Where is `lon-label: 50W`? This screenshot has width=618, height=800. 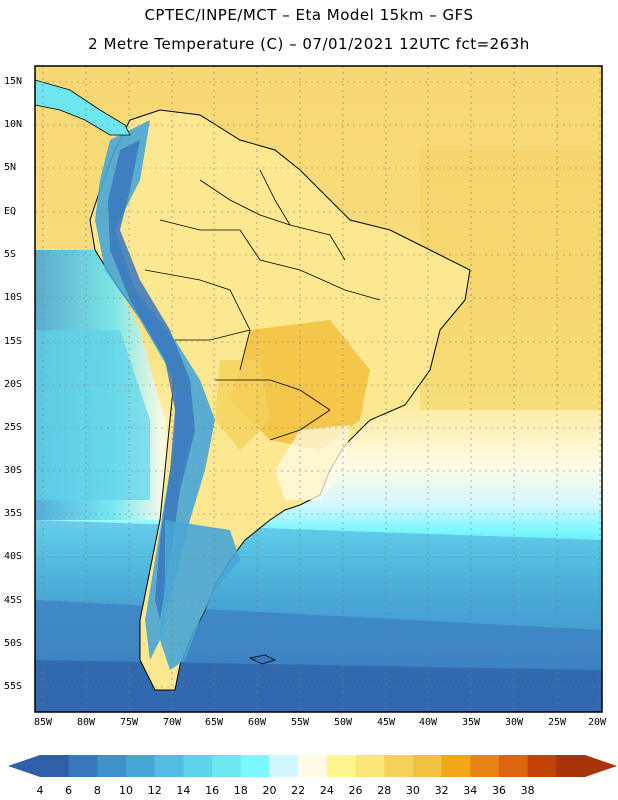 lon-label: 50W is located at coordinates (343, 722).